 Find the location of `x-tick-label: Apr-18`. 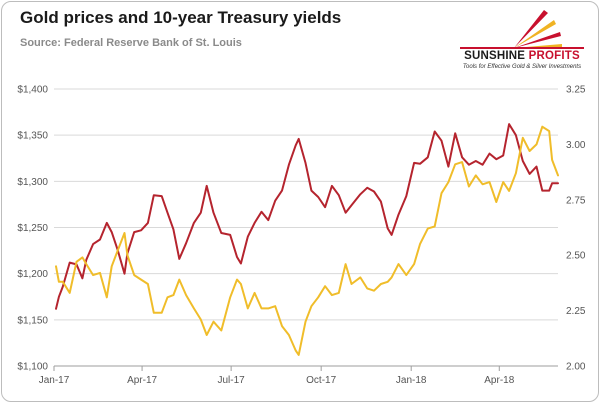

x-tick-label: Apr-18 is located at coordinates (499, 380).